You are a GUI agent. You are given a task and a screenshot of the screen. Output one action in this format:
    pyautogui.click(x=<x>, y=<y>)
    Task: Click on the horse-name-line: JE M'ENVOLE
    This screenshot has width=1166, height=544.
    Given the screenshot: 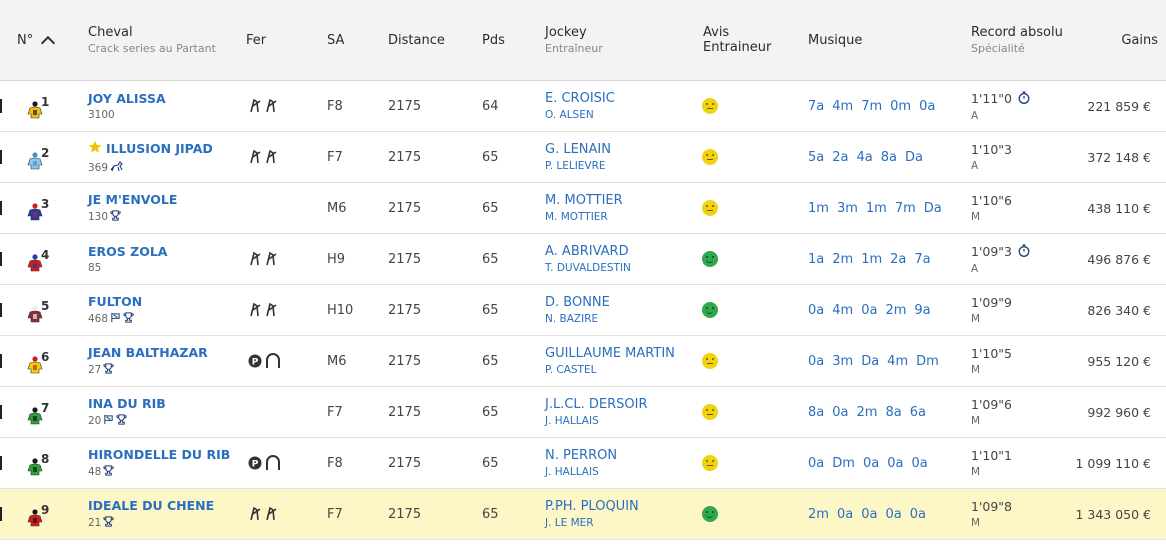 What is the action you would take?
    pyautogui.click(x=132, y=199)
    